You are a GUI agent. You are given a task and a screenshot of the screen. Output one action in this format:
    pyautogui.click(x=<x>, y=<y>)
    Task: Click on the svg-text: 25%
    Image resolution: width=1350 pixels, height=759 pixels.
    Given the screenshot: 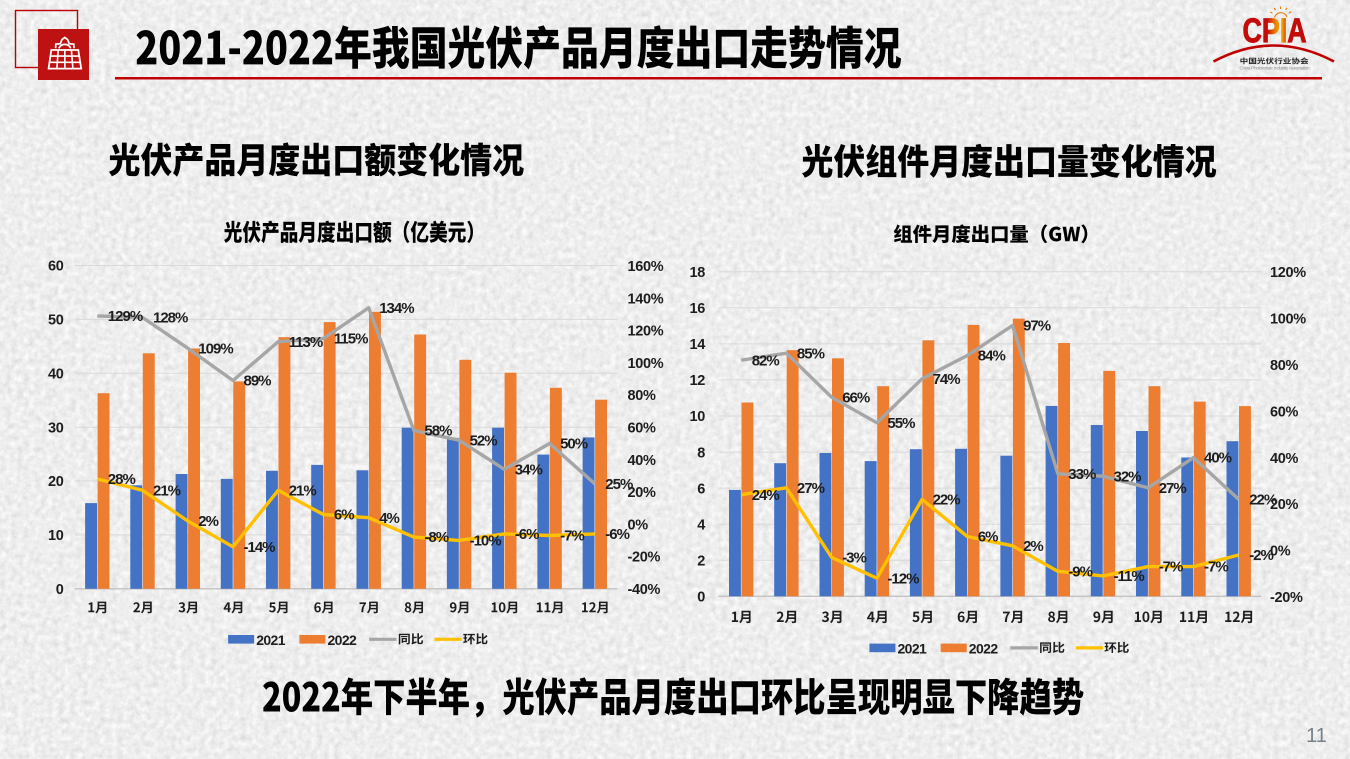 What is the action you would take?
    pyautogui.click(x=619, y=484)
    